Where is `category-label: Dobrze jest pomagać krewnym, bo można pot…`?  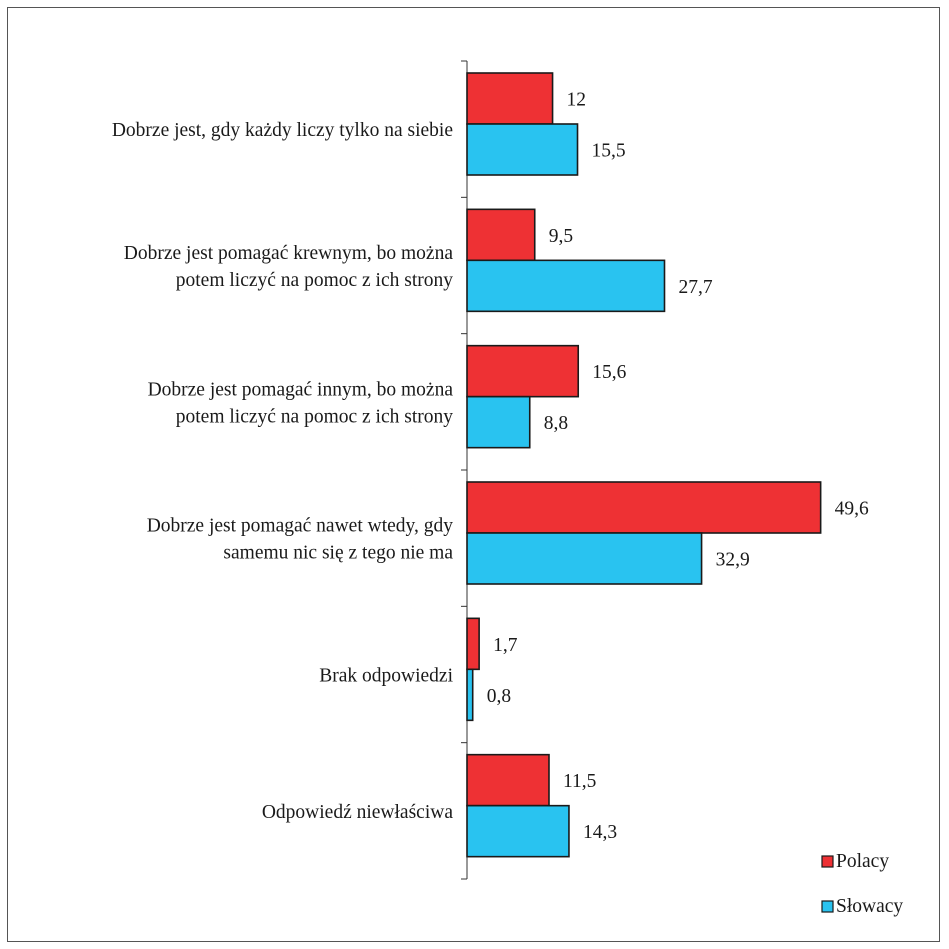 category-label: Dobrze jest pomagać krewnym, bo można pot… is located at coordinates (289, 267).